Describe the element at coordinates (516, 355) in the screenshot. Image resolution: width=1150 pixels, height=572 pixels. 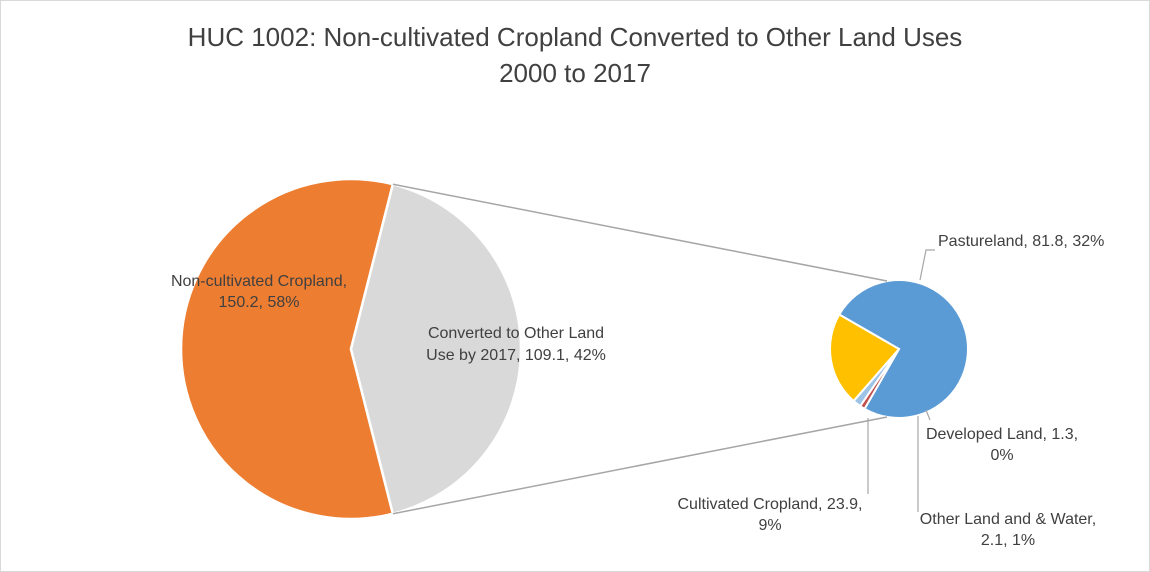
I see `data-label-converted-value: Use by 2017, 109.1, 42%` at that location.